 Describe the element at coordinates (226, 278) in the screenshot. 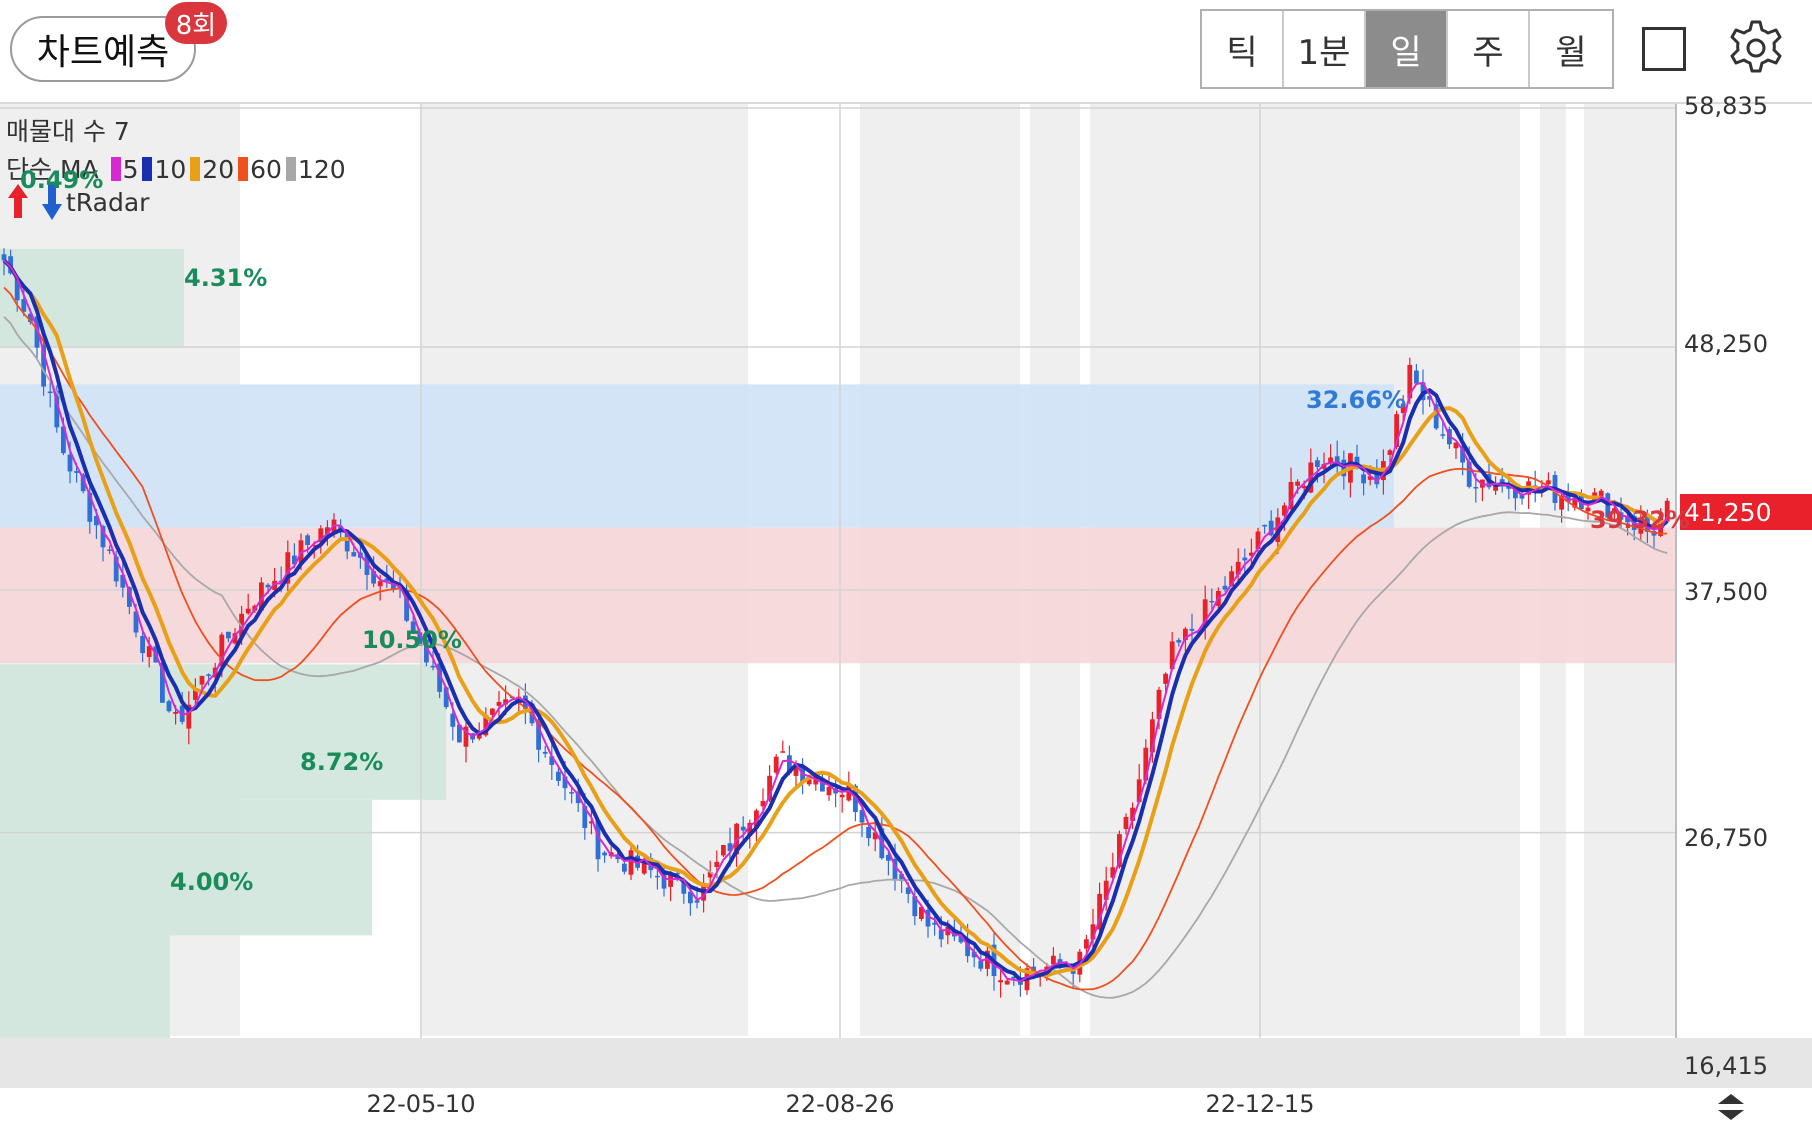

I see `volume-profile-pct: 4.31%` at that location.